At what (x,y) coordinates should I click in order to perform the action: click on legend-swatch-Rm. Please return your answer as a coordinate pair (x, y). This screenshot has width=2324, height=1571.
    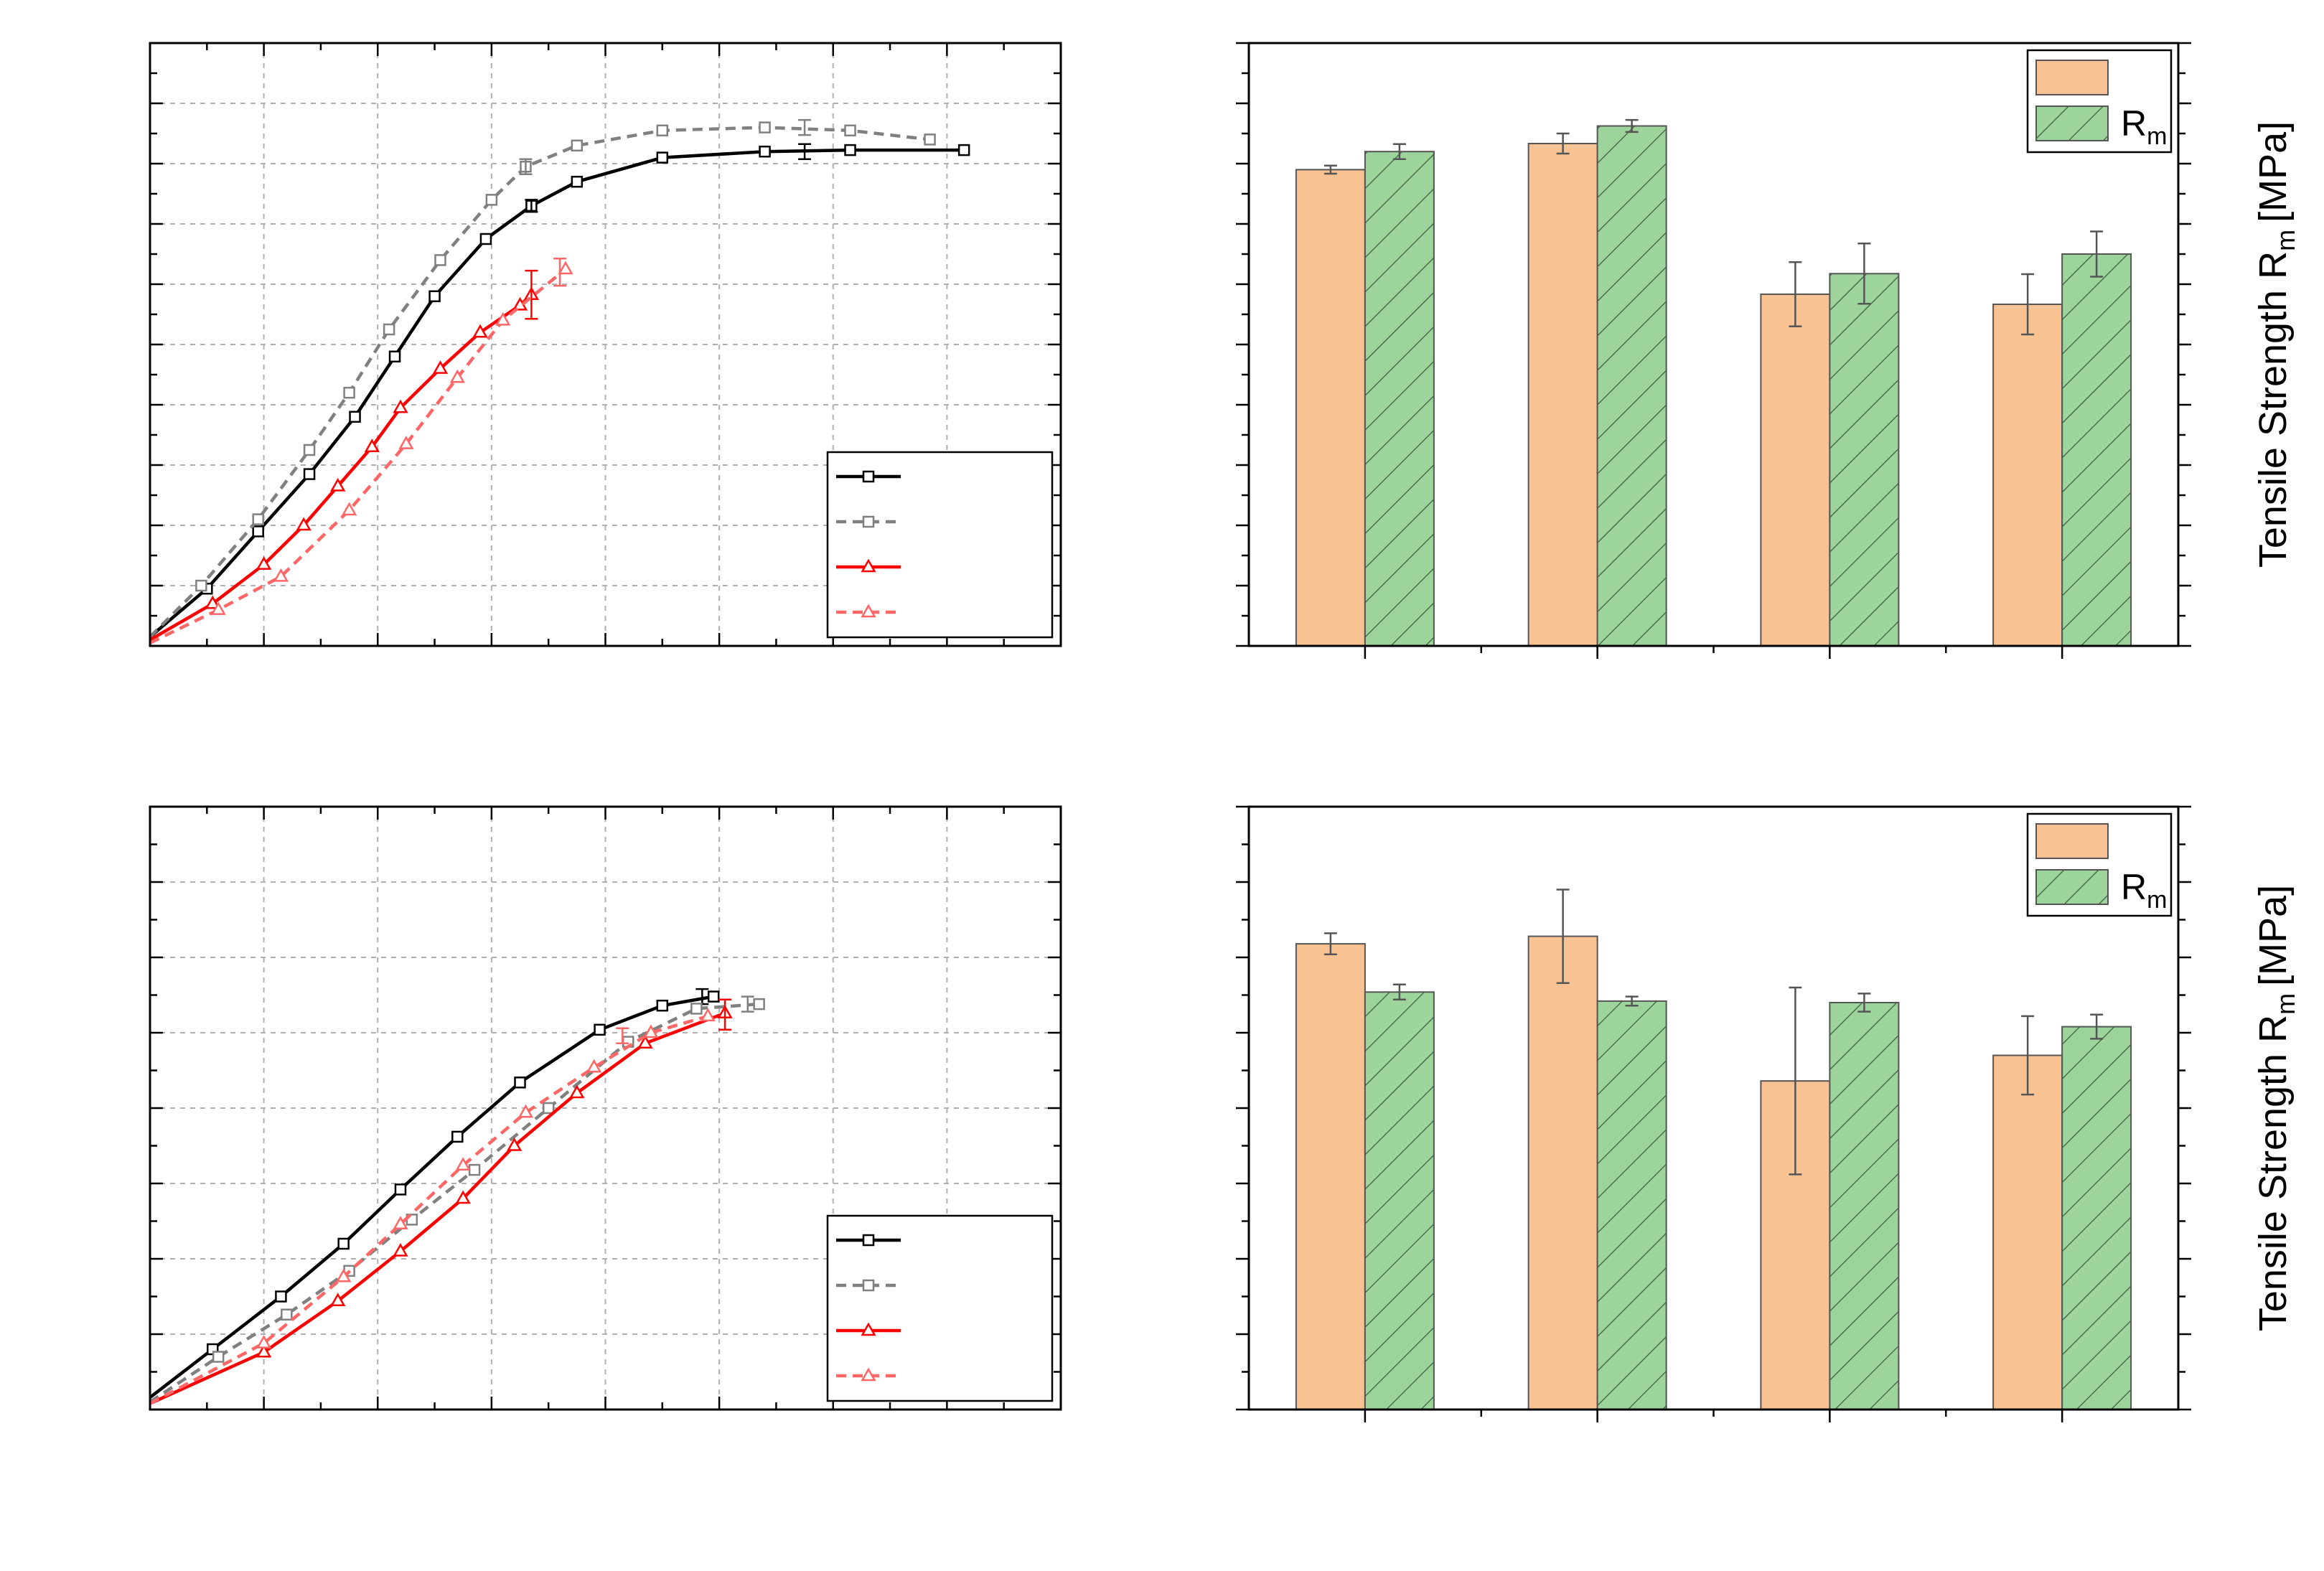
    Looking at the image, I should click on (2072, 123).